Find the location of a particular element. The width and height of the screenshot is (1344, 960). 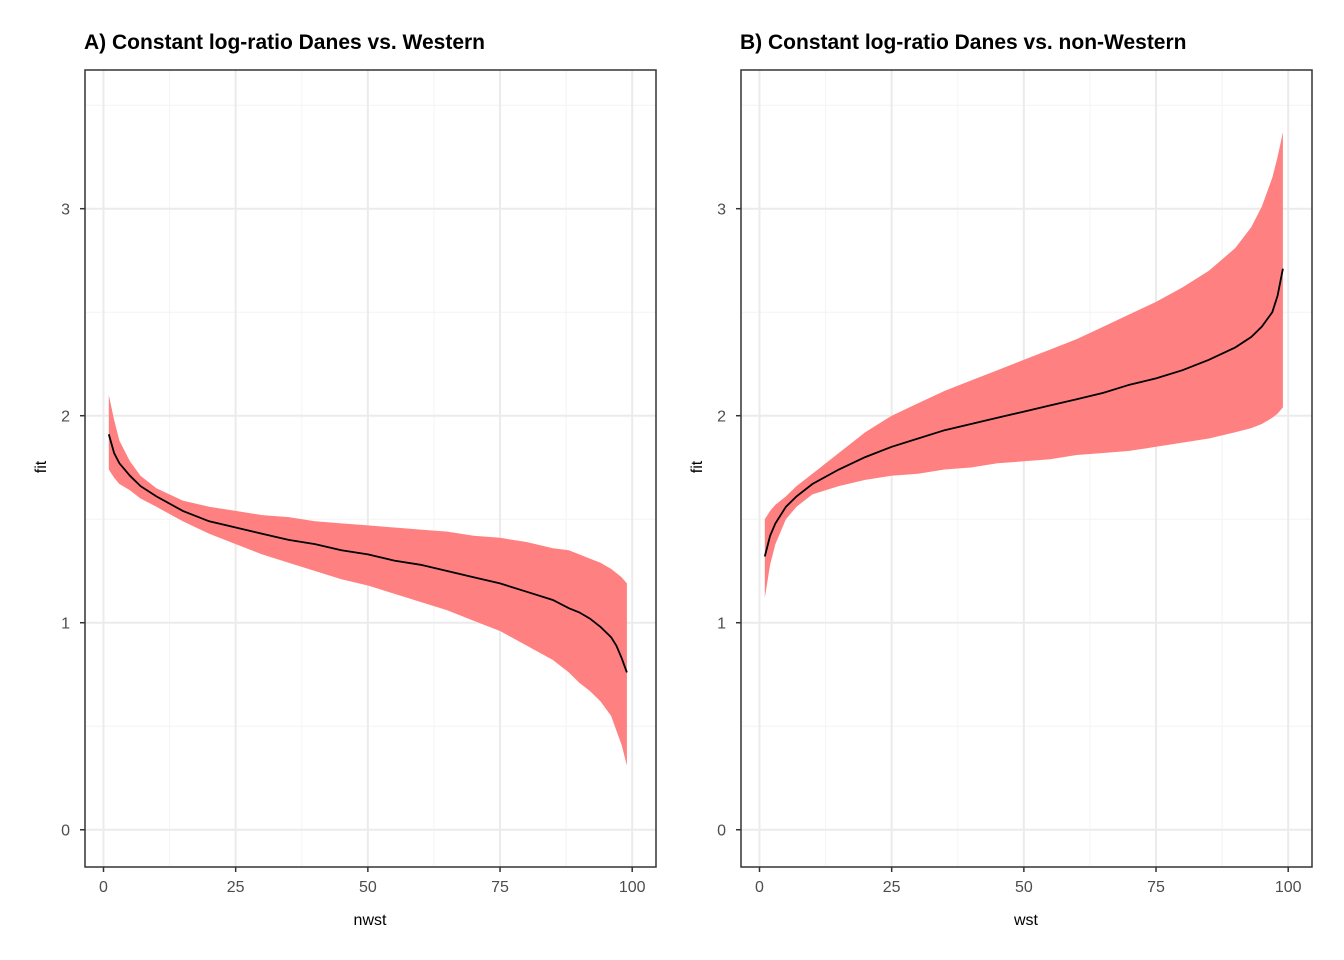

x-tick-label-a: 75 is located at coordinates (500, 887).